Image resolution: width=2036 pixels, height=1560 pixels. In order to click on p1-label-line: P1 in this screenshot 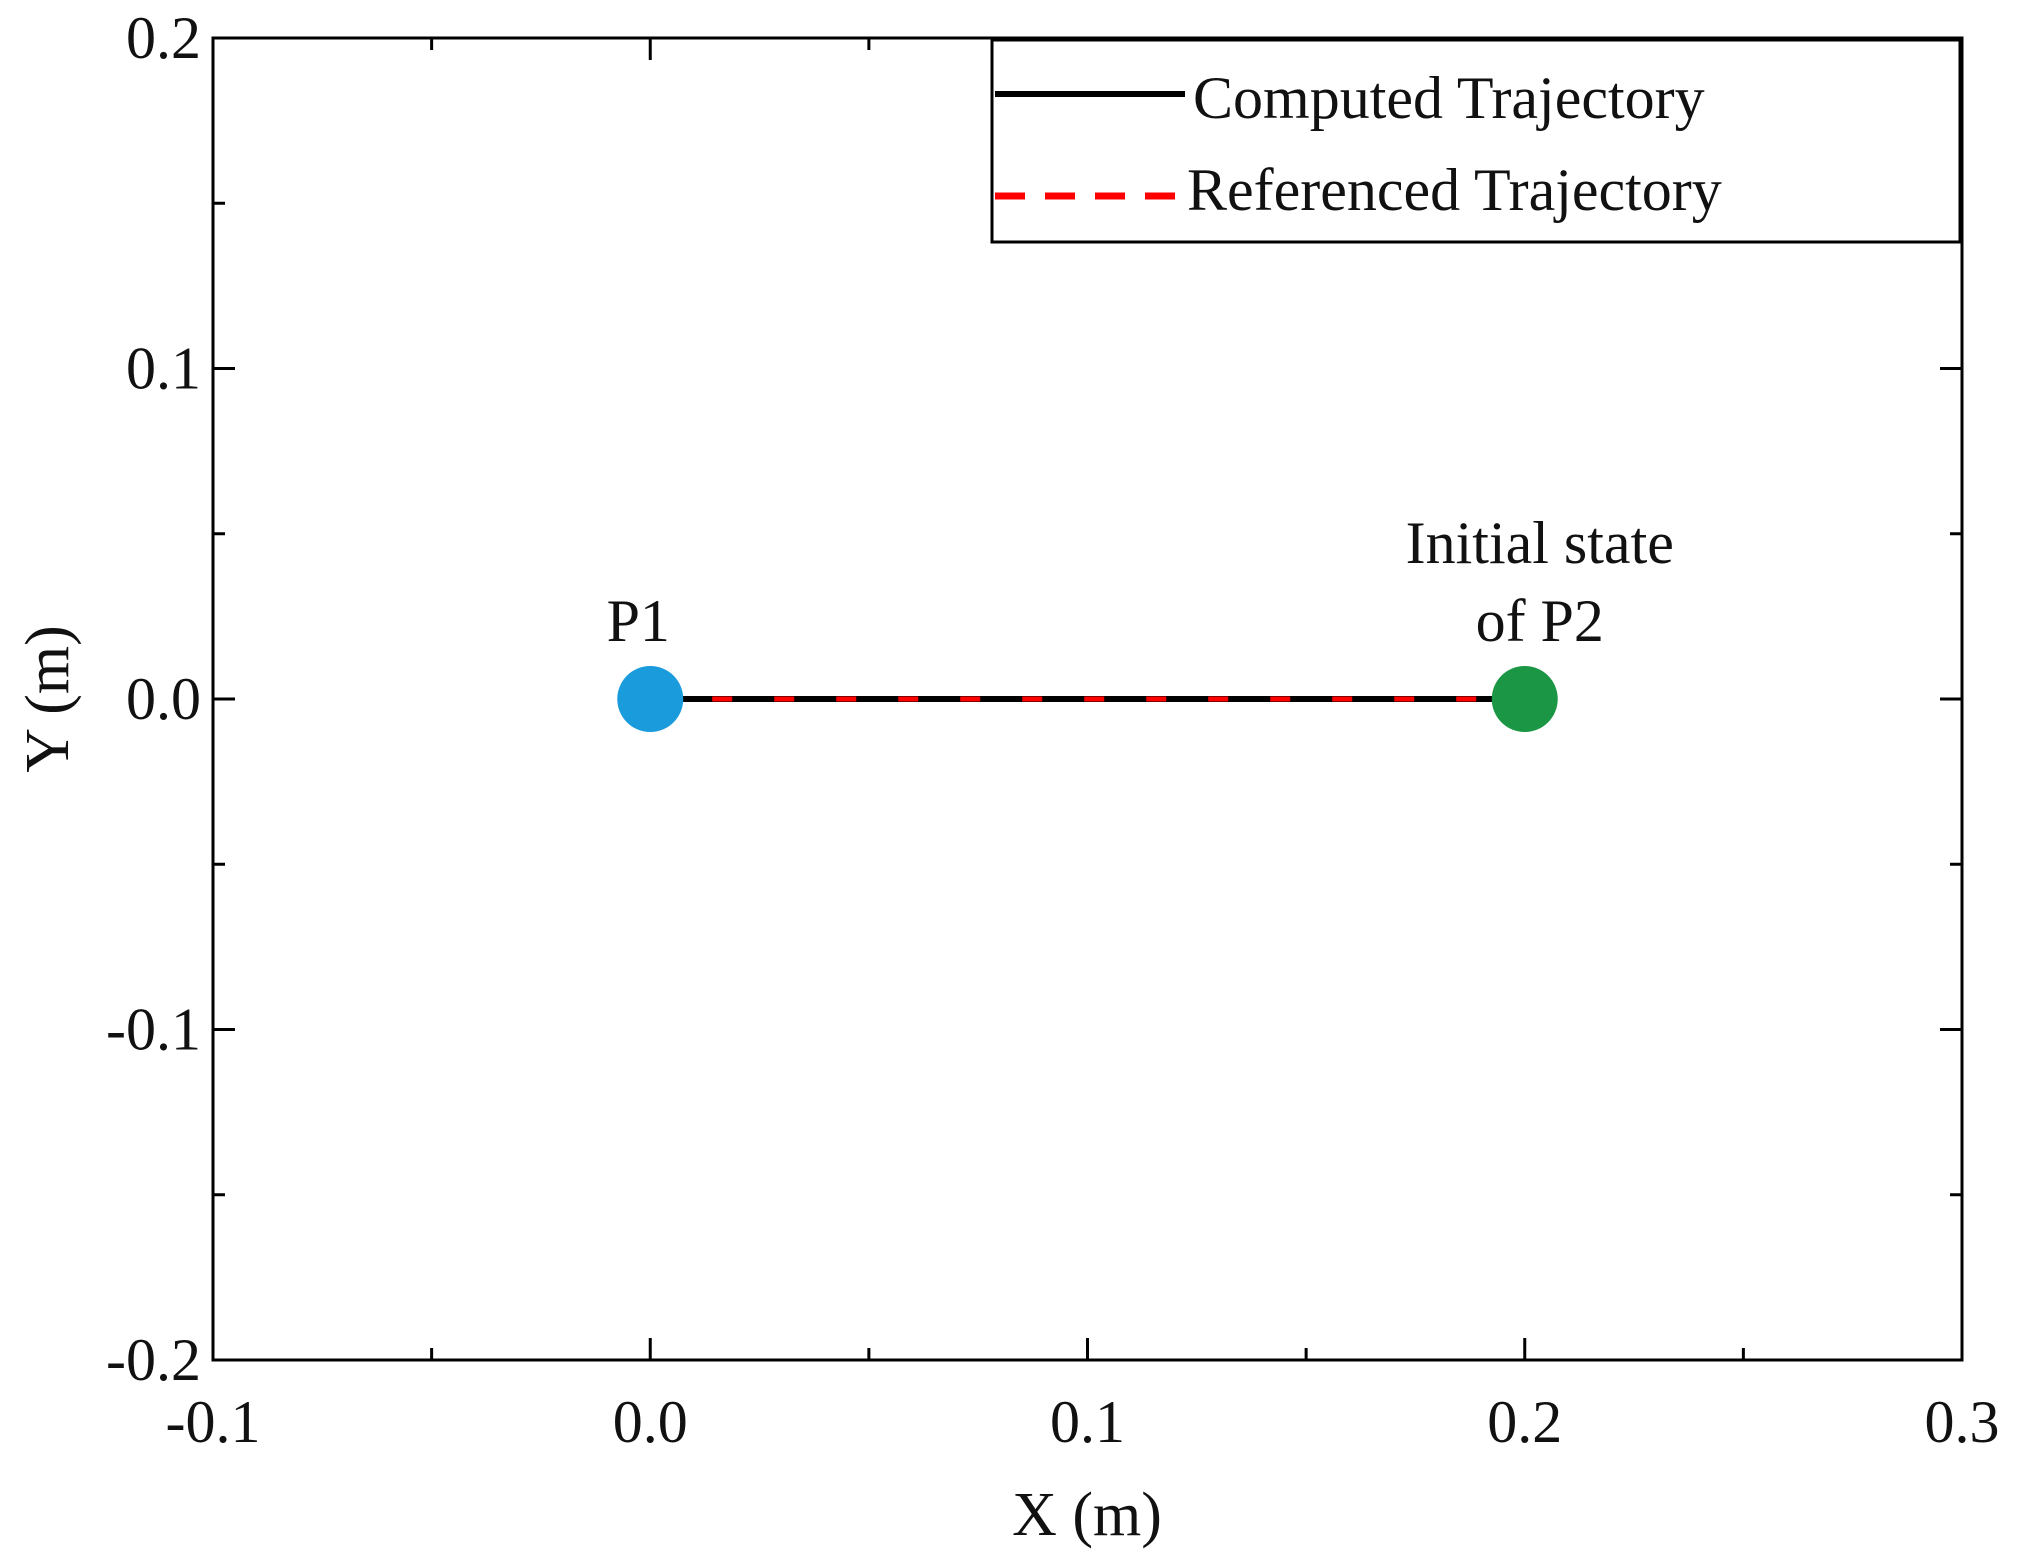, I will do `click(638, 621)`.